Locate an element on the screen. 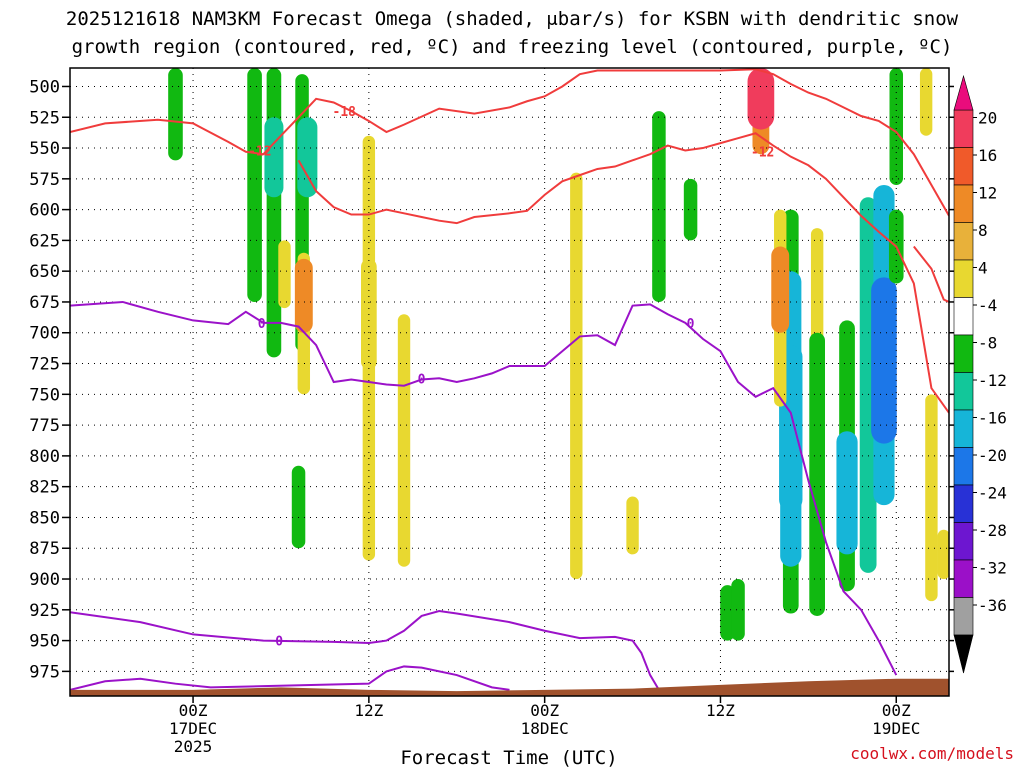 This screenshot has width=1024, height=768. x-axis-label: Forecast Time (UTC) is located at coordinates (508, 757).